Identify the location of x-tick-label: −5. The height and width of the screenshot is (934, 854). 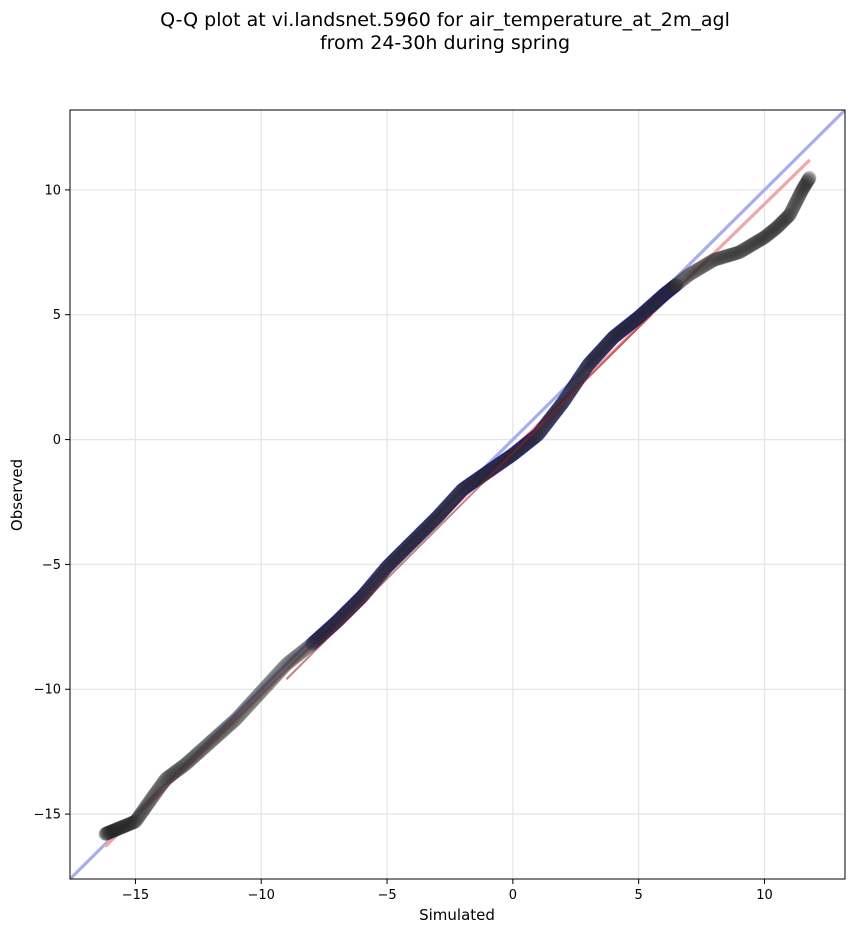
(386, 895).